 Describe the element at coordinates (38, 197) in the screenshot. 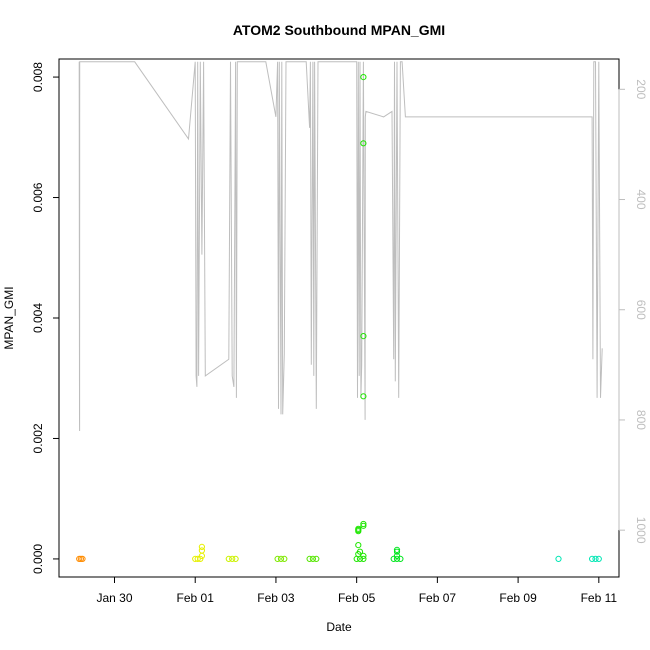

I see `y-tick-label: 0.006` at that location.